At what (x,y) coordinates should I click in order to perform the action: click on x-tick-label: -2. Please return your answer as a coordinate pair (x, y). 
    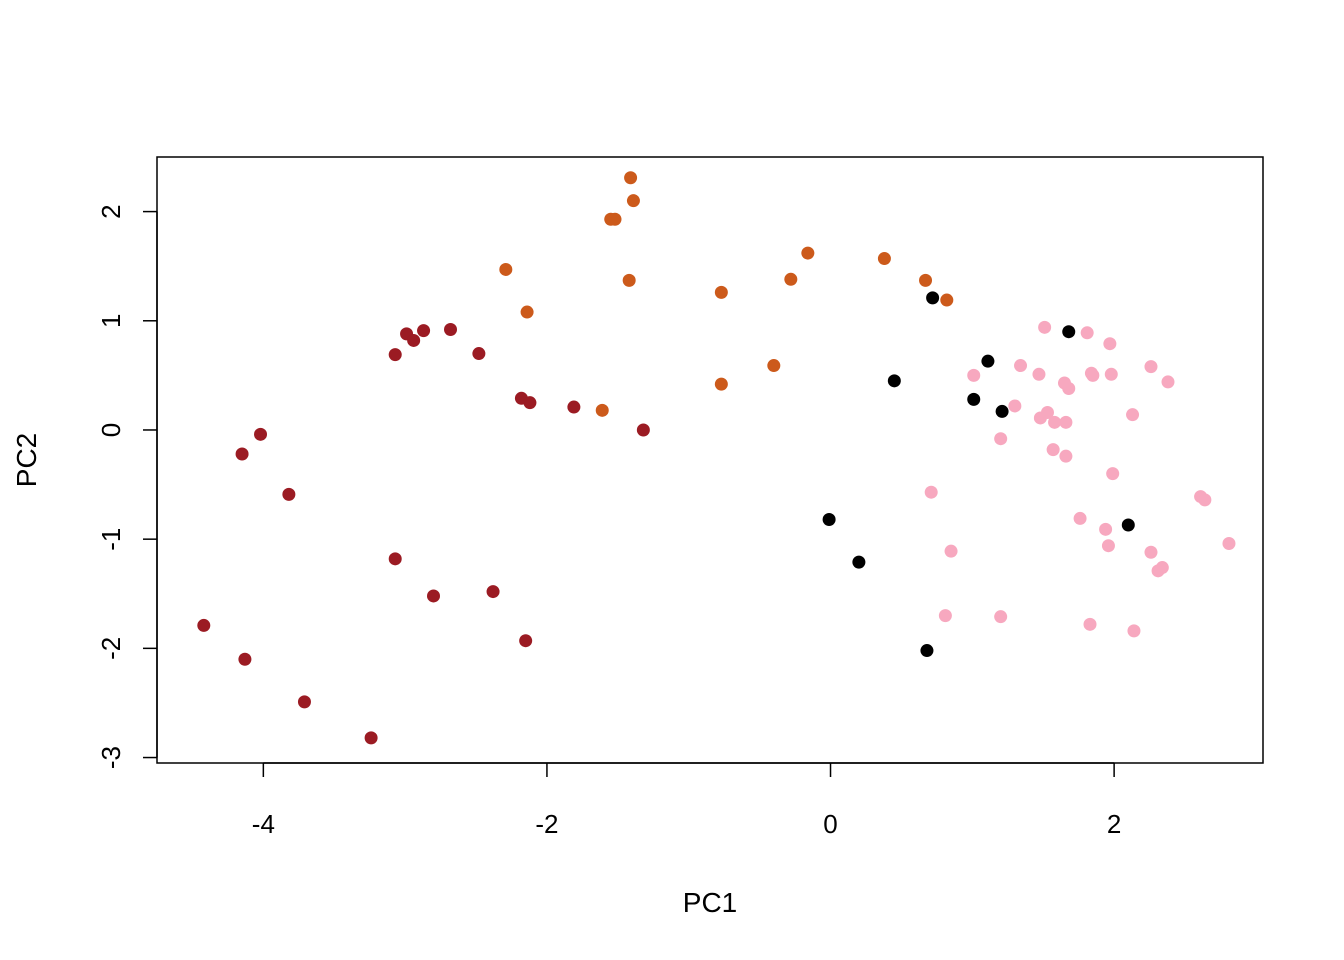
    Looking at the image, I should click on (546, 824).